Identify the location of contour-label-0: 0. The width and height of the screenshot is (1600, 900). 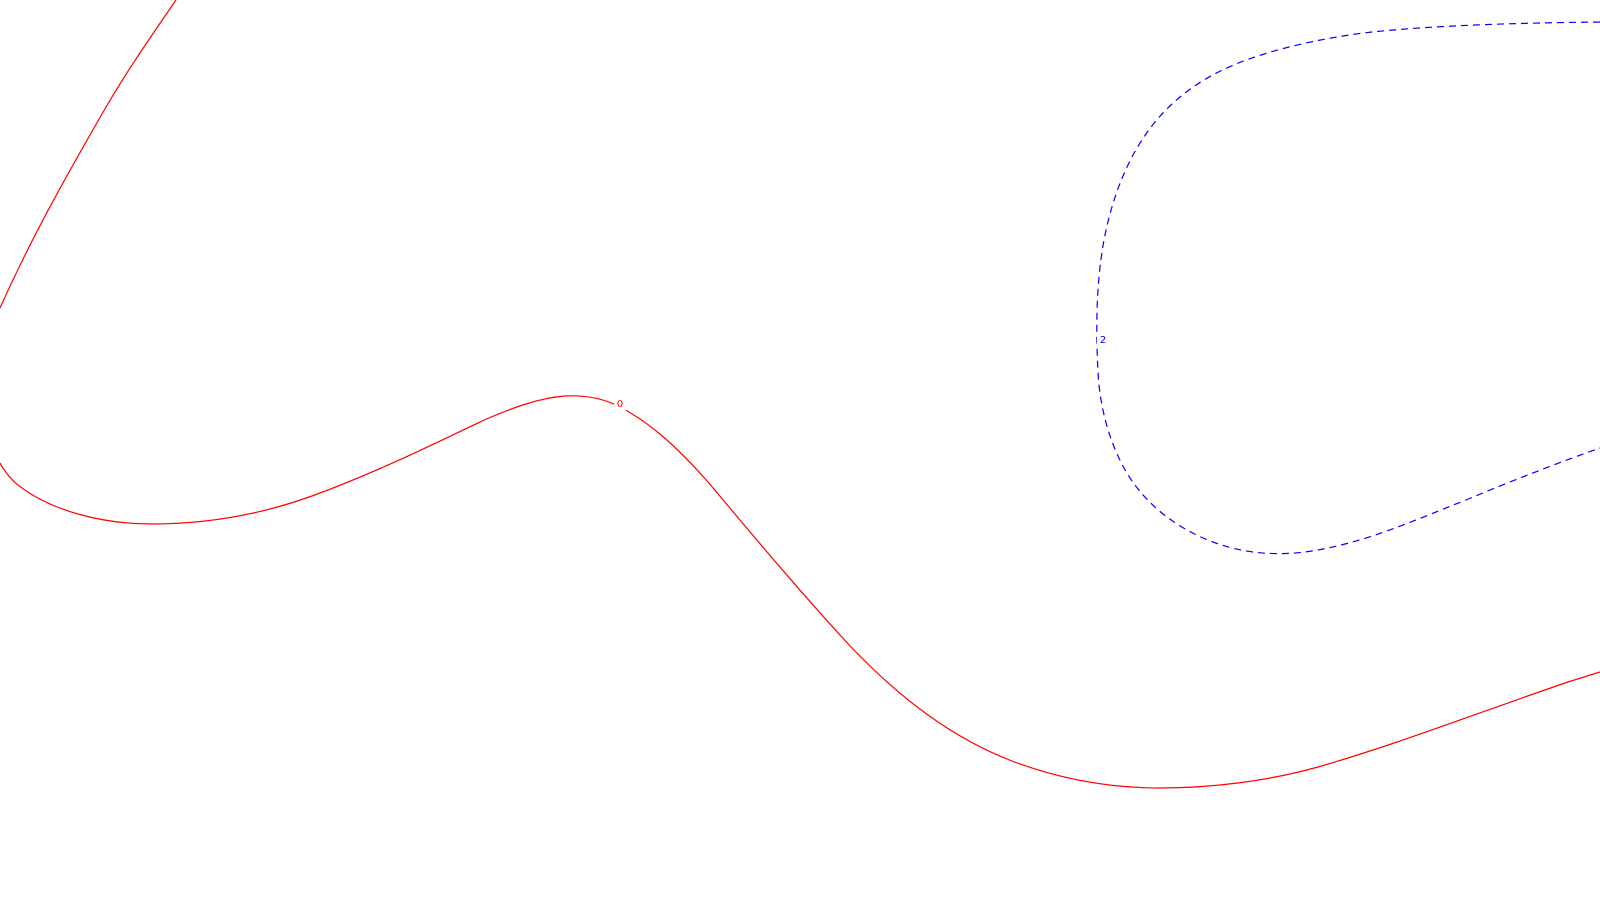
(620, 404).